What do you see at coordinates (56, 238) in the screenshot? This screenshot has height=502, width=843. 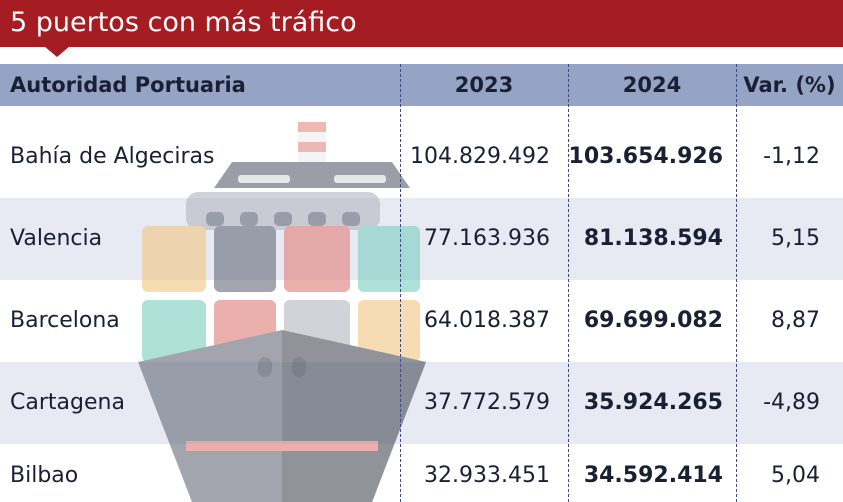 I see `port-name: Valencia` at bounding box center [56, 238].